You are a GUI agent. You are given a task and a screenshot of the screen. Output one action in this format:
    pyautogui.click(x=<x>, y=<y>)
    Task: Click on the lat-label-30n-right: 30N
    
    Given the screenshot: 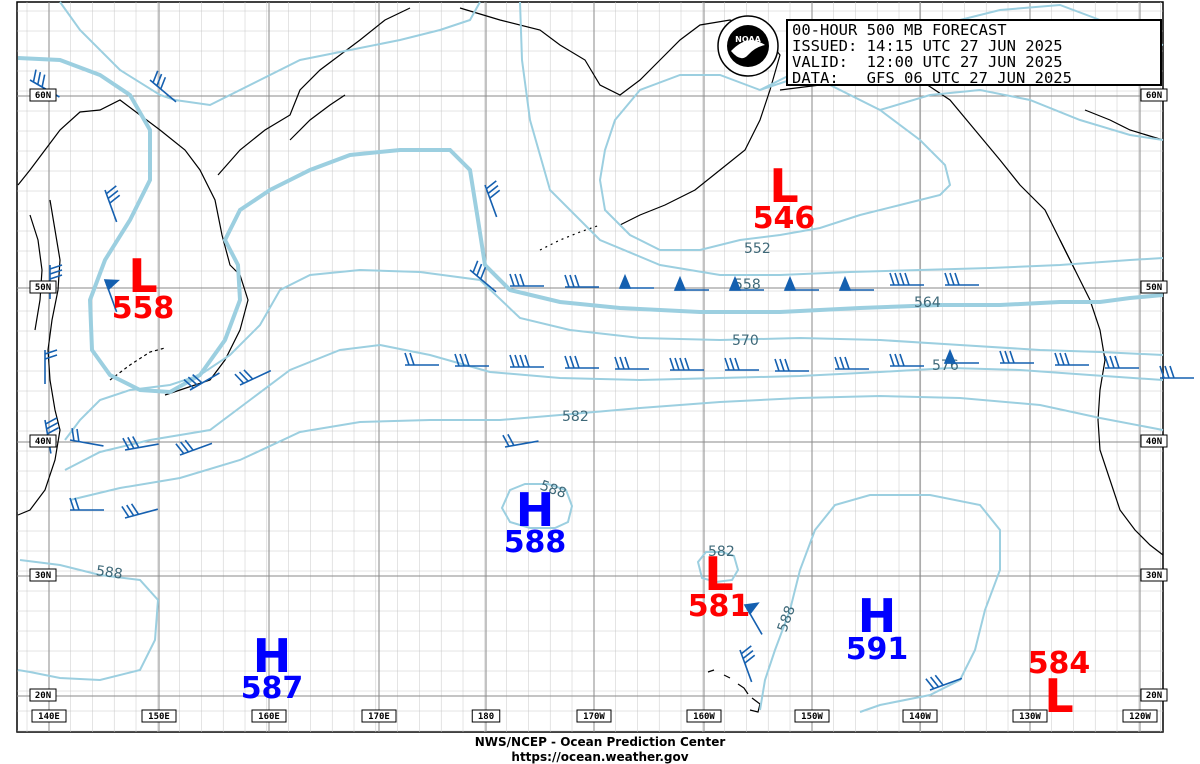 What is the action you would take?
    pyautogui.click(x=1154, y=576)
    